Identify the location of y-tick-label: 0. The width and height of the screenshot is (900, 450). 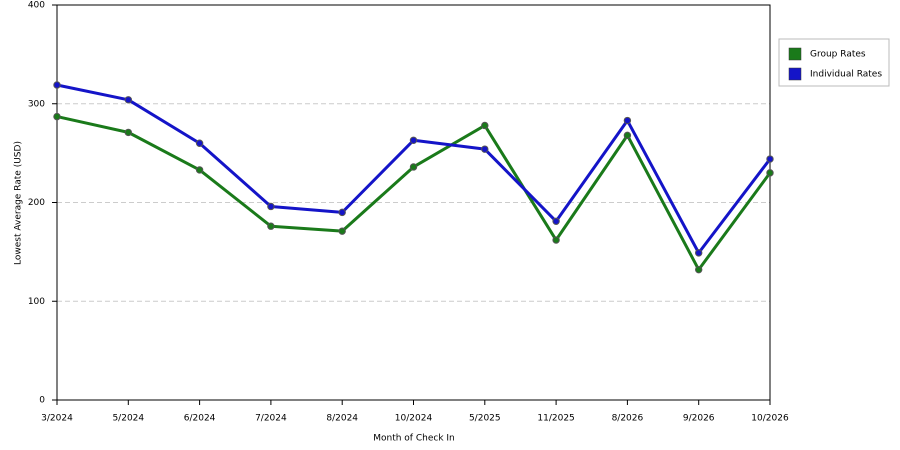
(42, 401).